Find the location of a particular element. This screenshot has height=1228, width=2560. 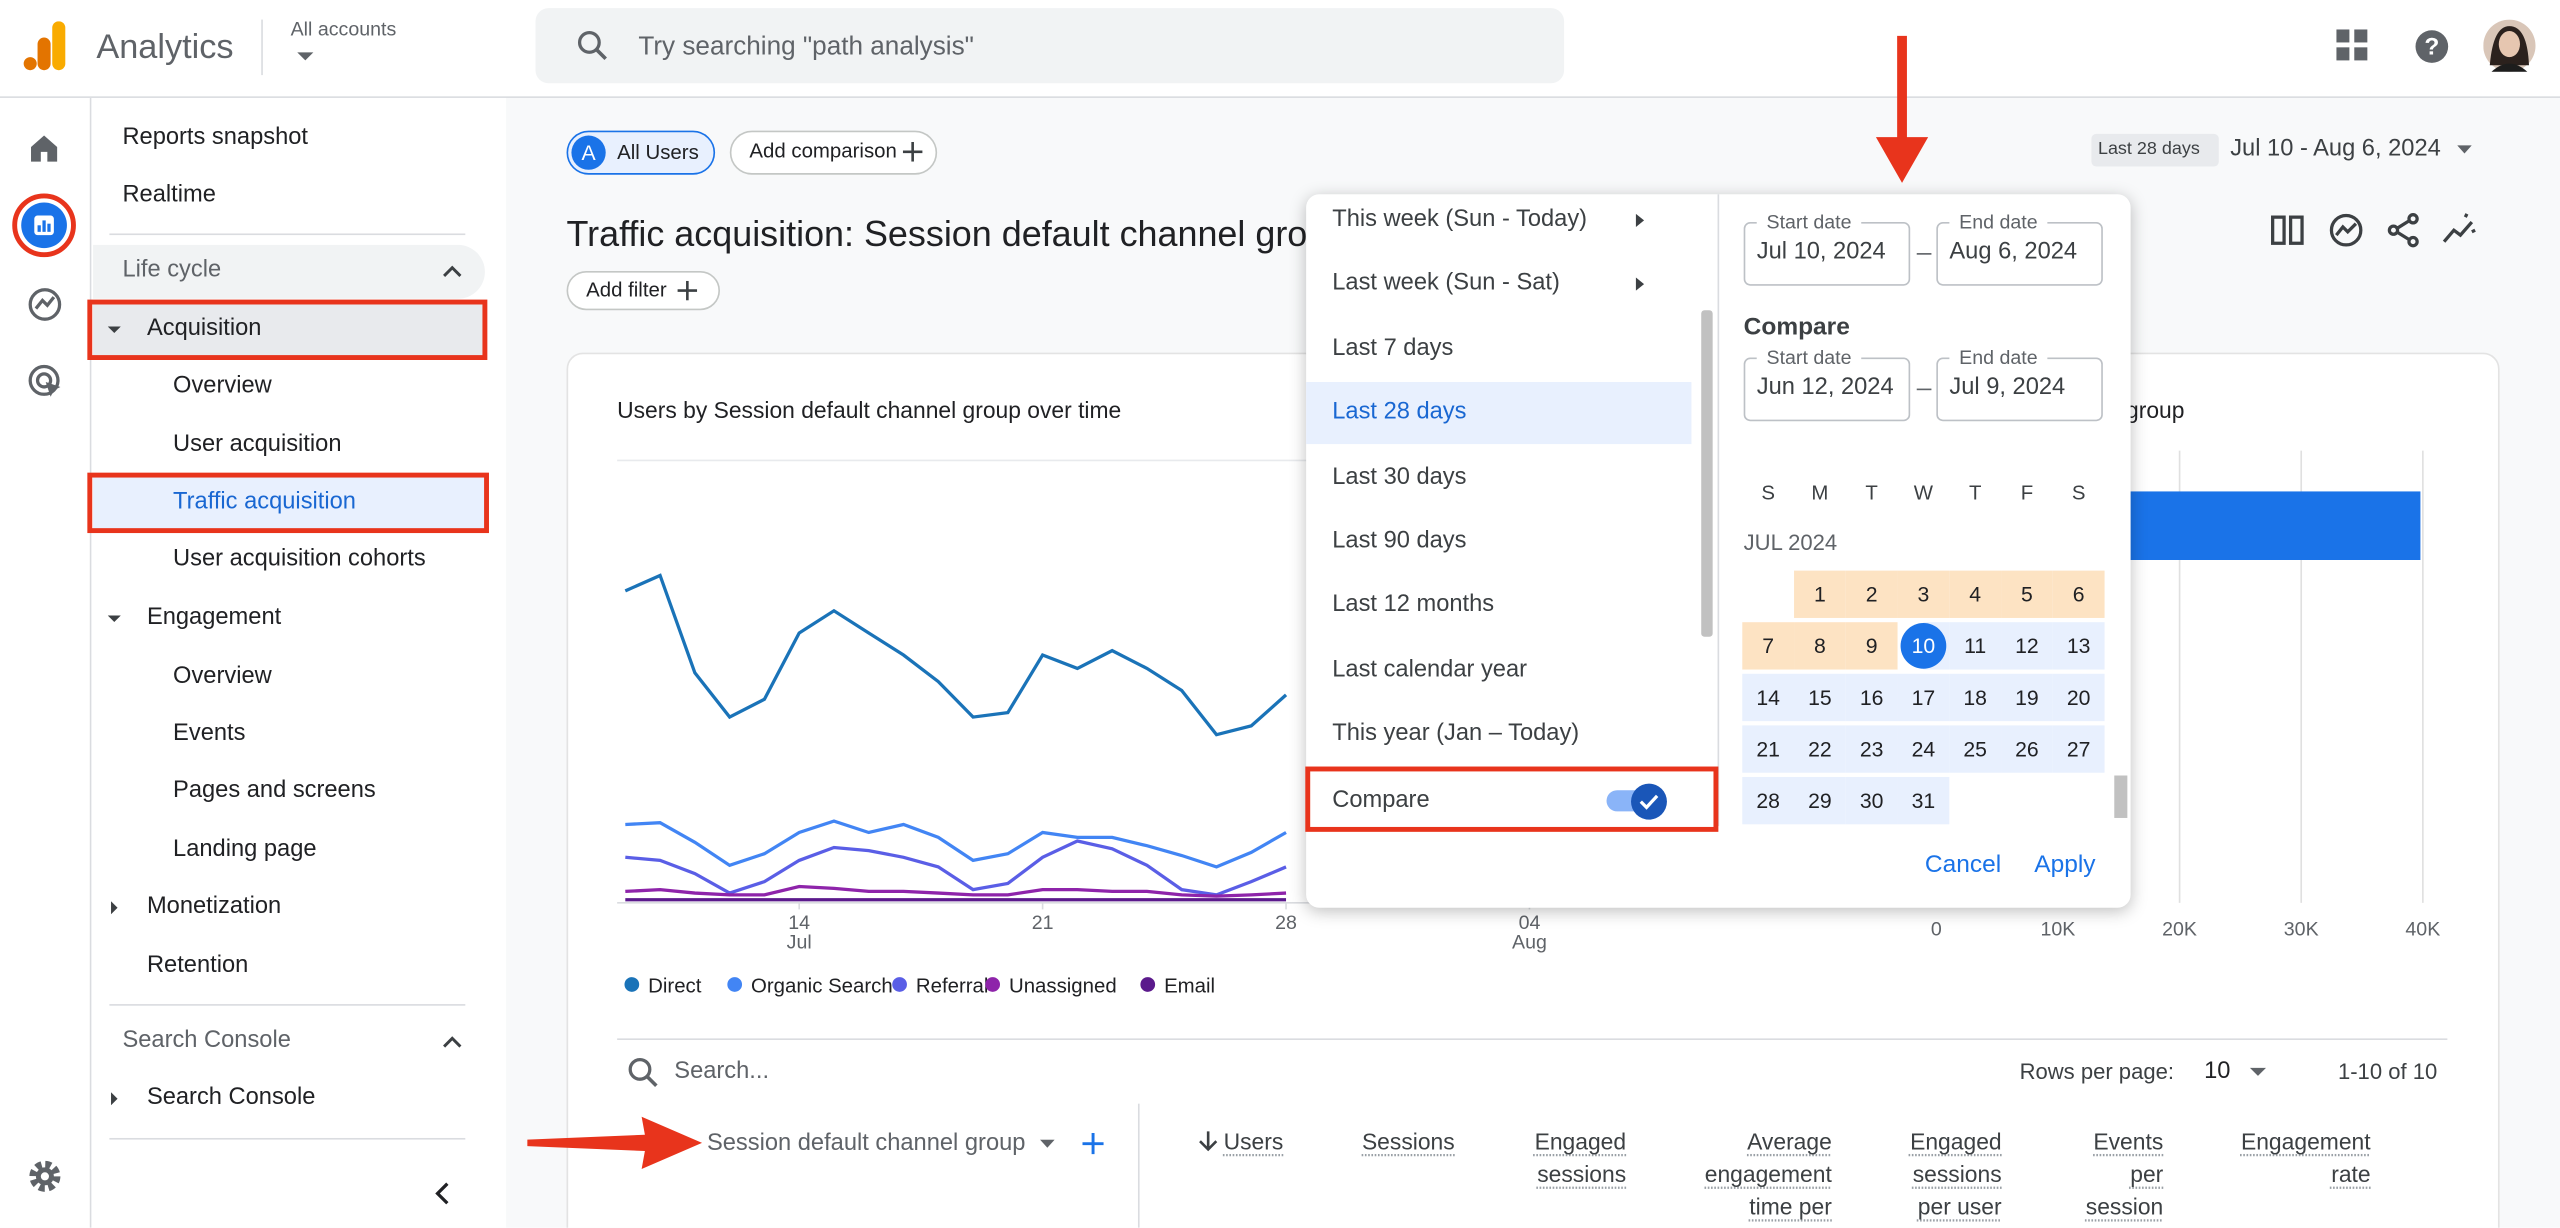

day: 15 is located at coordinates (1820, 698).